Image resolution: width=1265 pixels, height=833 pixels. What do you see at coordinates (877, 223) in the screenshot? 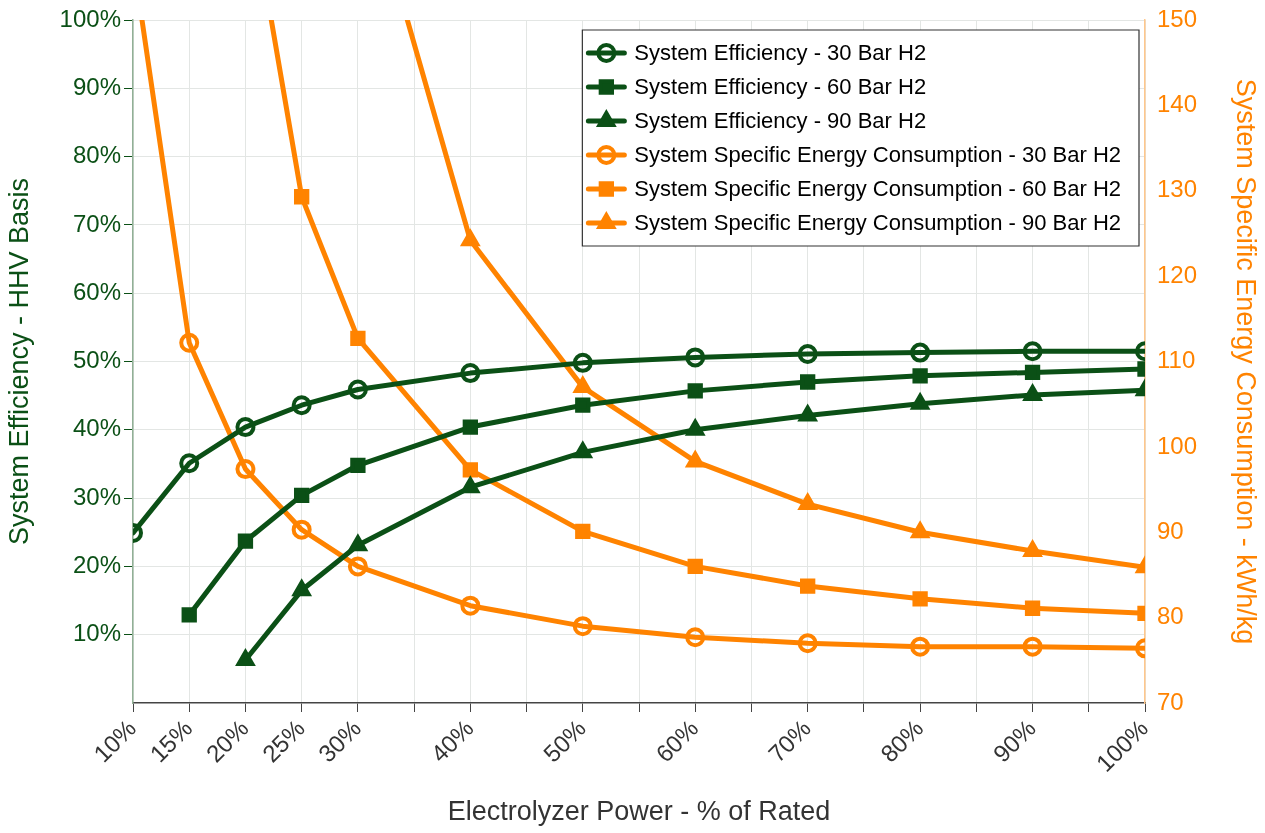
I see `legend-label: System Specific Energy Consumption - 90 Bar H2` at bounding box center [877, 223].